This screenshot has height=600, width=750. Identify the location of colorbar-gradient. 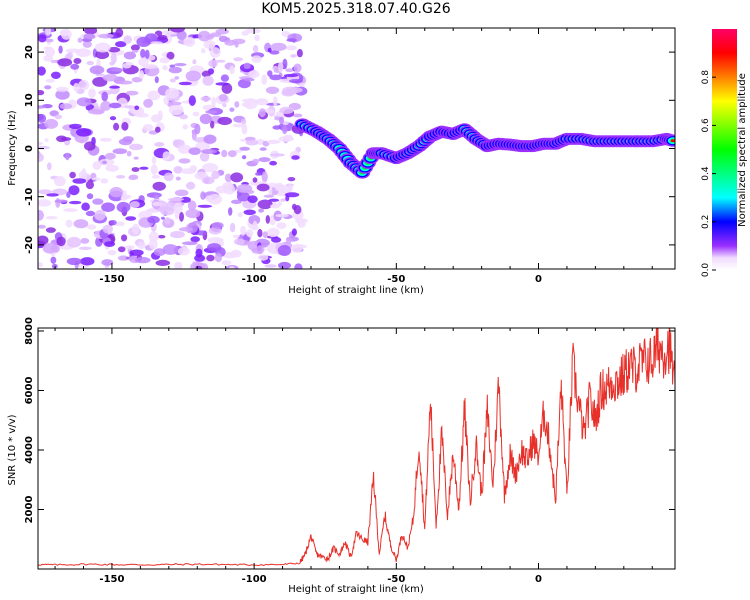
(724, 149).